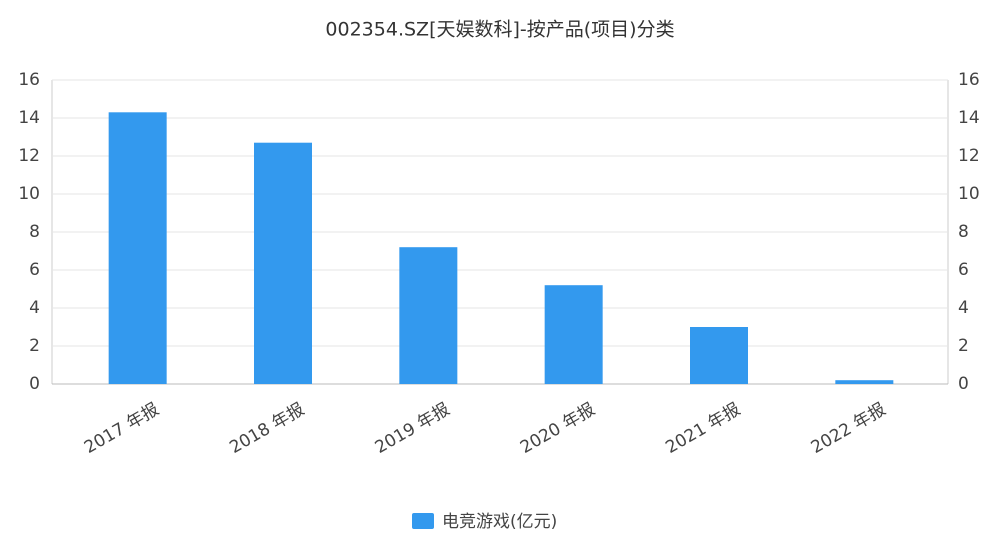  What do you see at coordinates (413, 428) in the screenshot?
I see `x-tick-label: 2019 年报` at bounding box center [413, 428].